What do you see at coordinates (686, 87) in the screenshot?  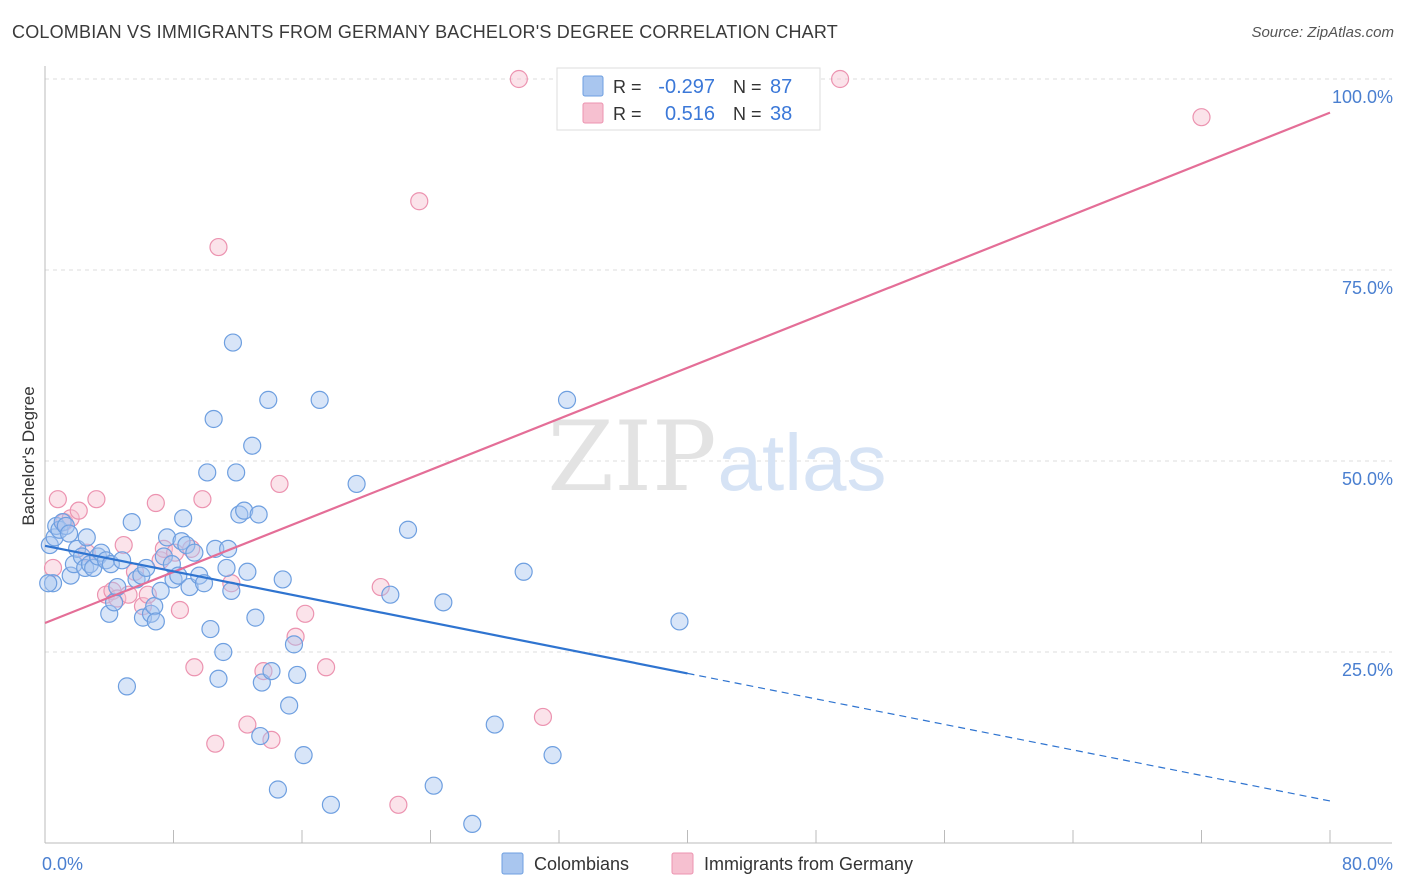 I see `legend-r-value-blue: -0.297` at bounding box center [686, 87].